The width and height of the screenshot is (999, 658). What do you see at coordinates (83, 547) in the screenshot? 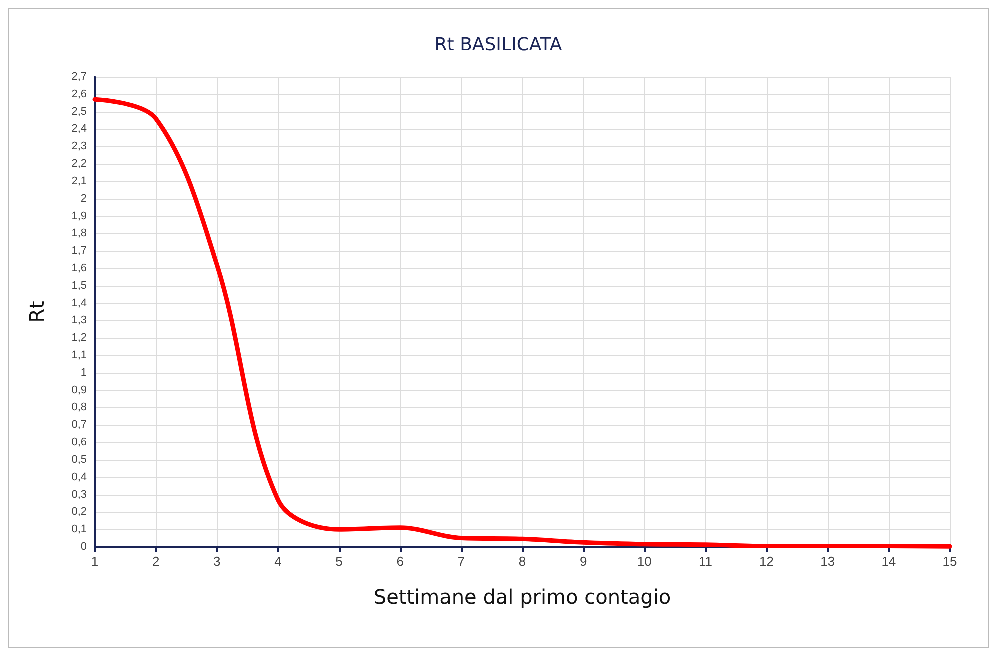
I see `y-tick-label: 0` at bounding box center [83, 547].